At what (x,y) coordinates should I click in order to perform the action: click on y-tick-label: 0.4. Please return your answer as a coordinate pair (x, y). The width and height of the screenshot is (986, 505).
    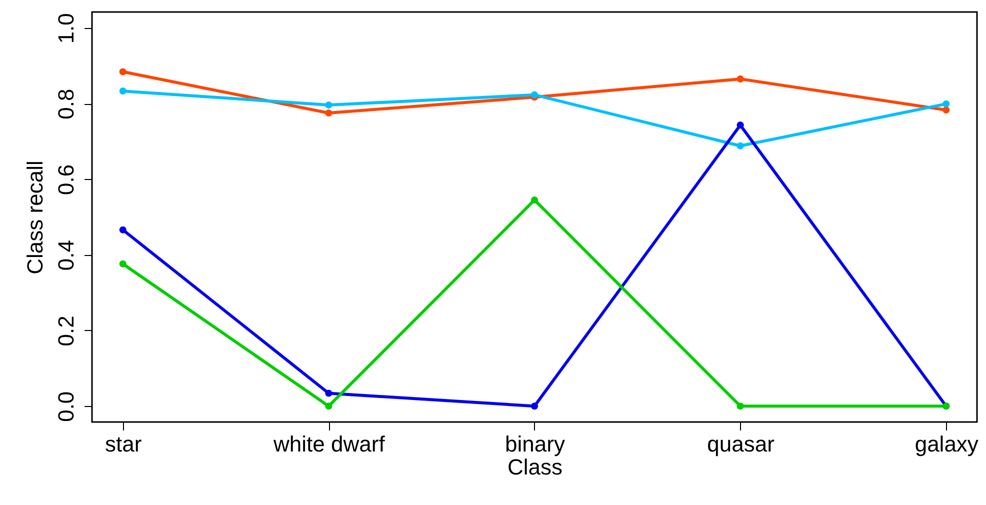
    Looking at the image, I should click on (66, 255).